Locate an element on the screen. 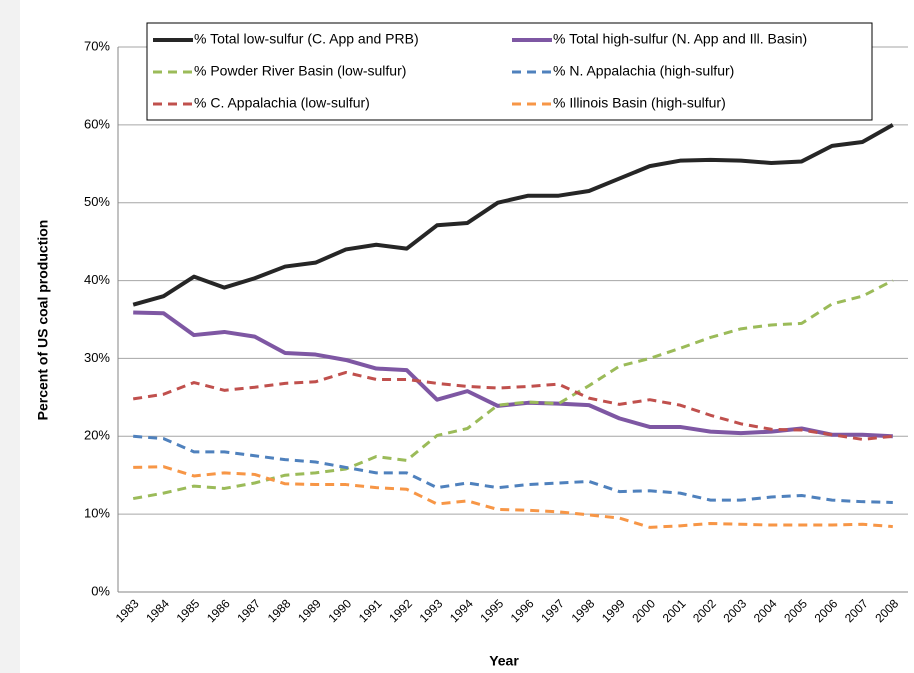  legend-label: % C. Appalachia (low-sulfur) is located at coordinates (282, 103).